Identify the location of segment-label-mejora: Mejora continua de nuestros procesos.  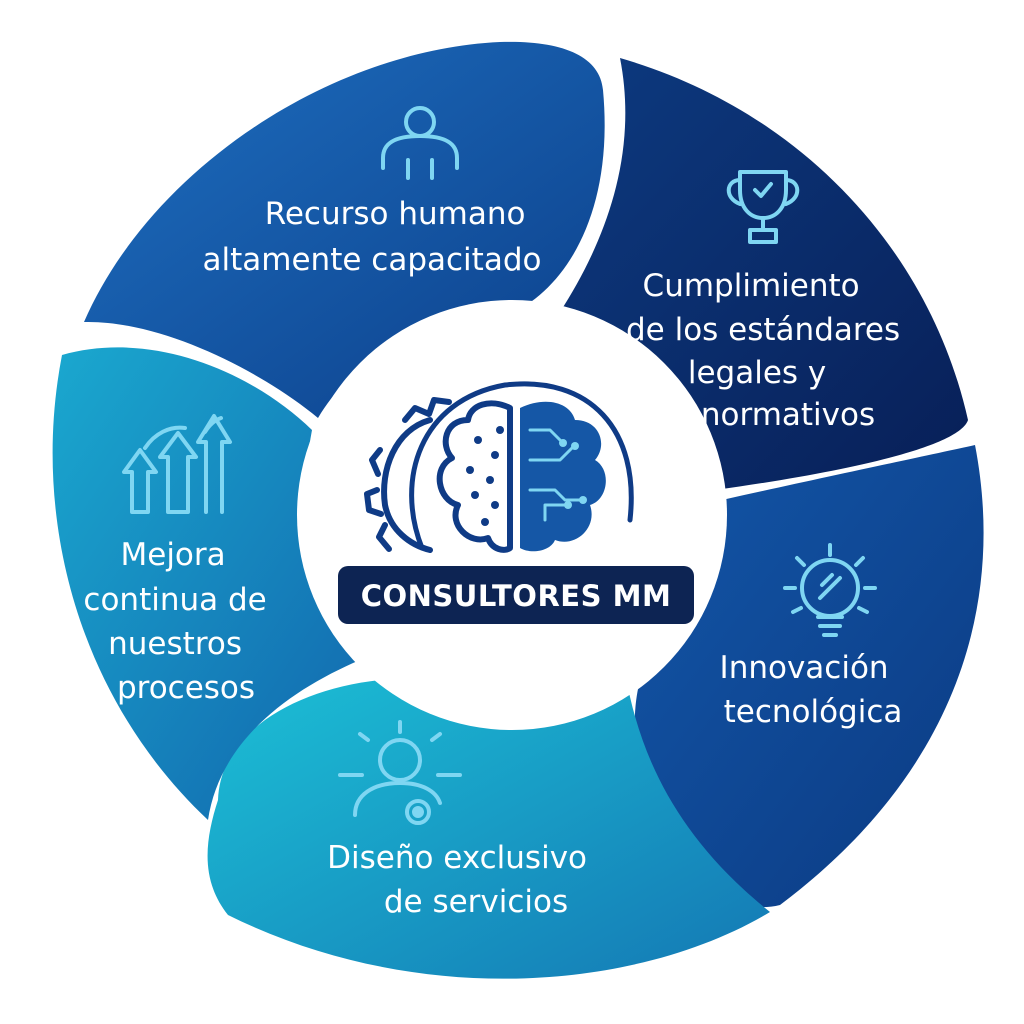
(179, 621).